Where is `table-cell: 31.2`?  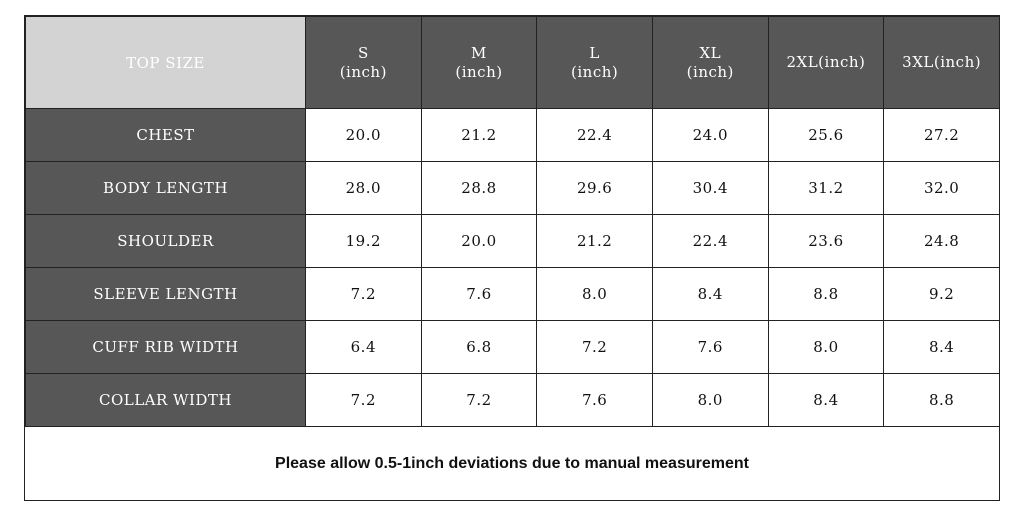 table-cell: 31.2 is located at coordinates (826, 188).